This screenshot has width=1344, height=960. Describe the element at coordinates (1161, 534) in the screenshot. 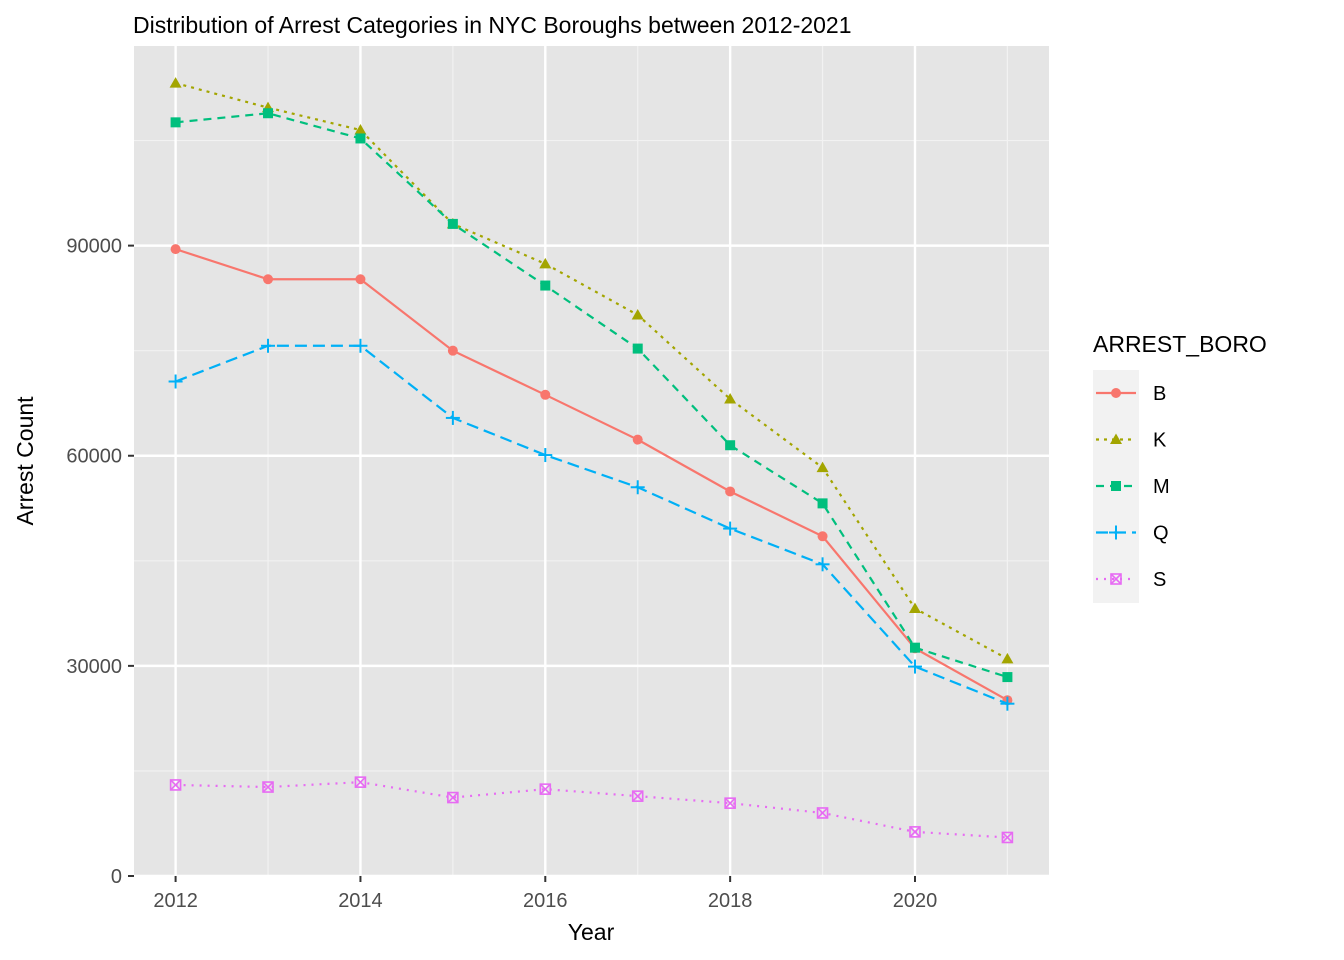

I see `legend-label: Q` at that location.